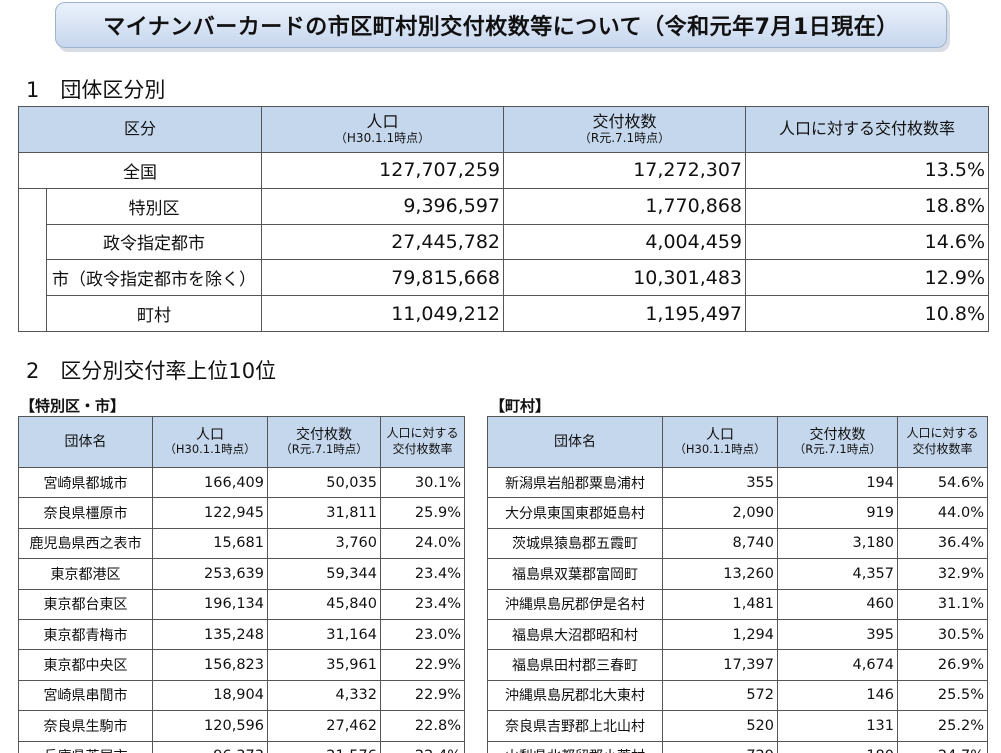 This screenshot has width=1001, height=753. I want to click on table-row: 福島県大沼郡昭和村 1,294 395 30.5%, so click(737, 634).